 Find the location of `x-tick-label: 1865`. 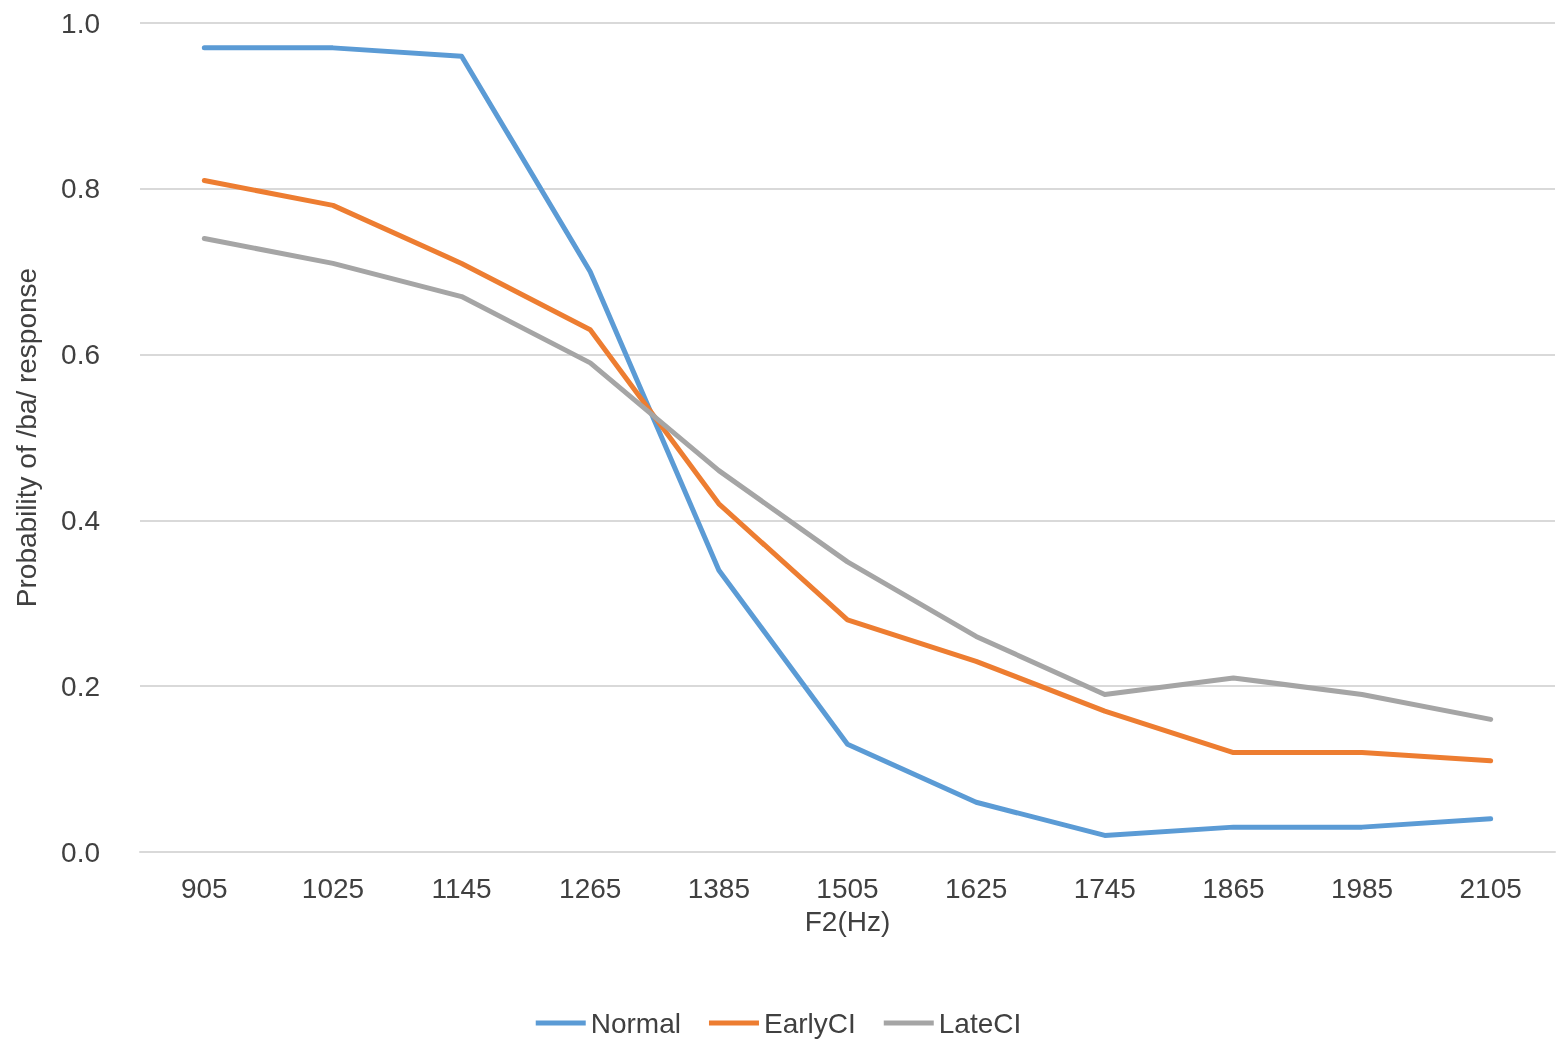

x-tick-label: 1865 is located at coordinates (1233, 888).